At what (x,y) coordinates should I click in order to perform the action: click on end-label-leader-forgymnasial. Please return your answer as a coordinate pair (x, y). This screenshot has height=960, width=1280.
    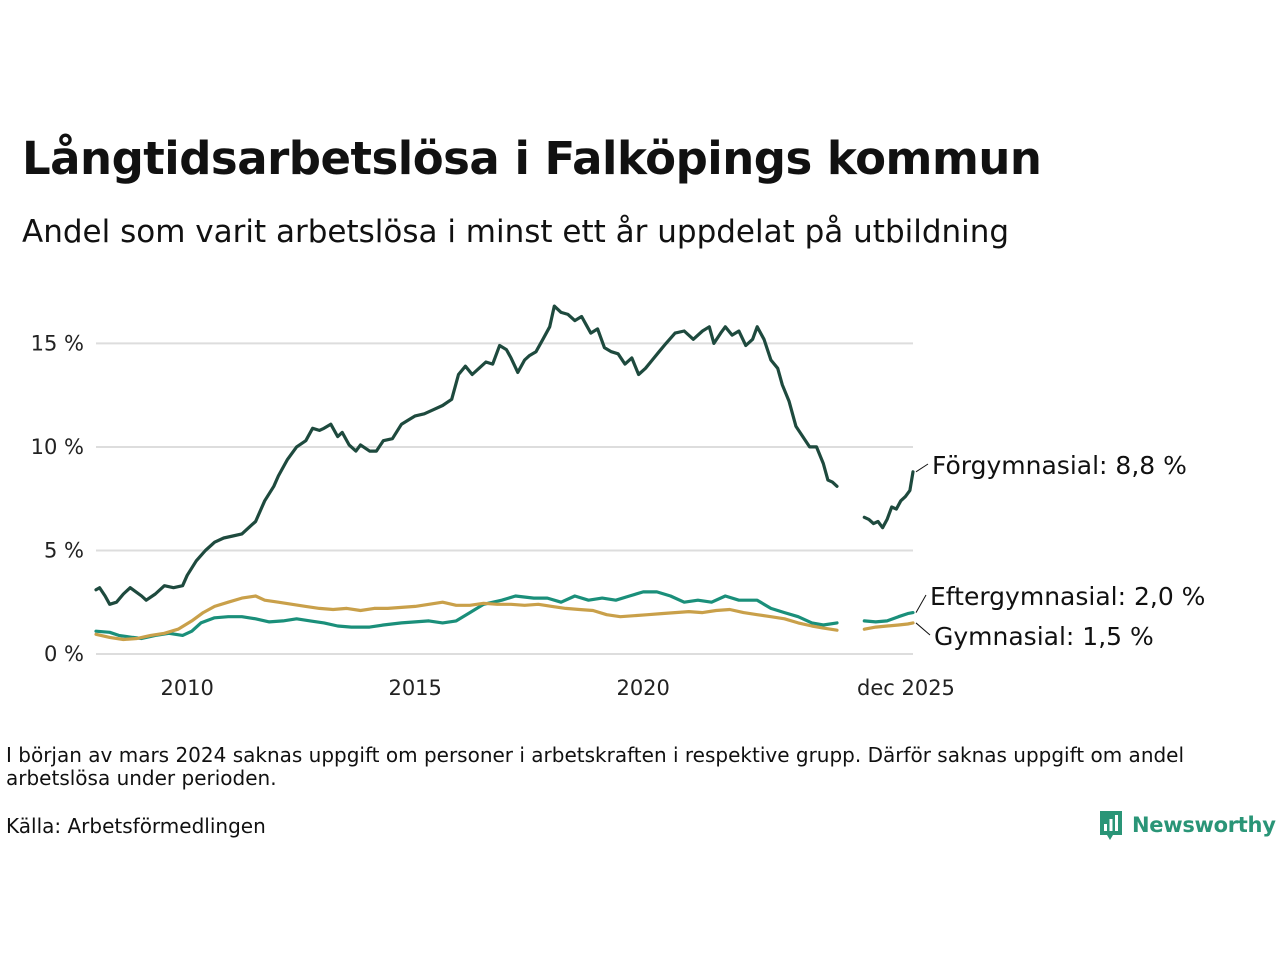
    Looking at the image, I should click on (922, 468).